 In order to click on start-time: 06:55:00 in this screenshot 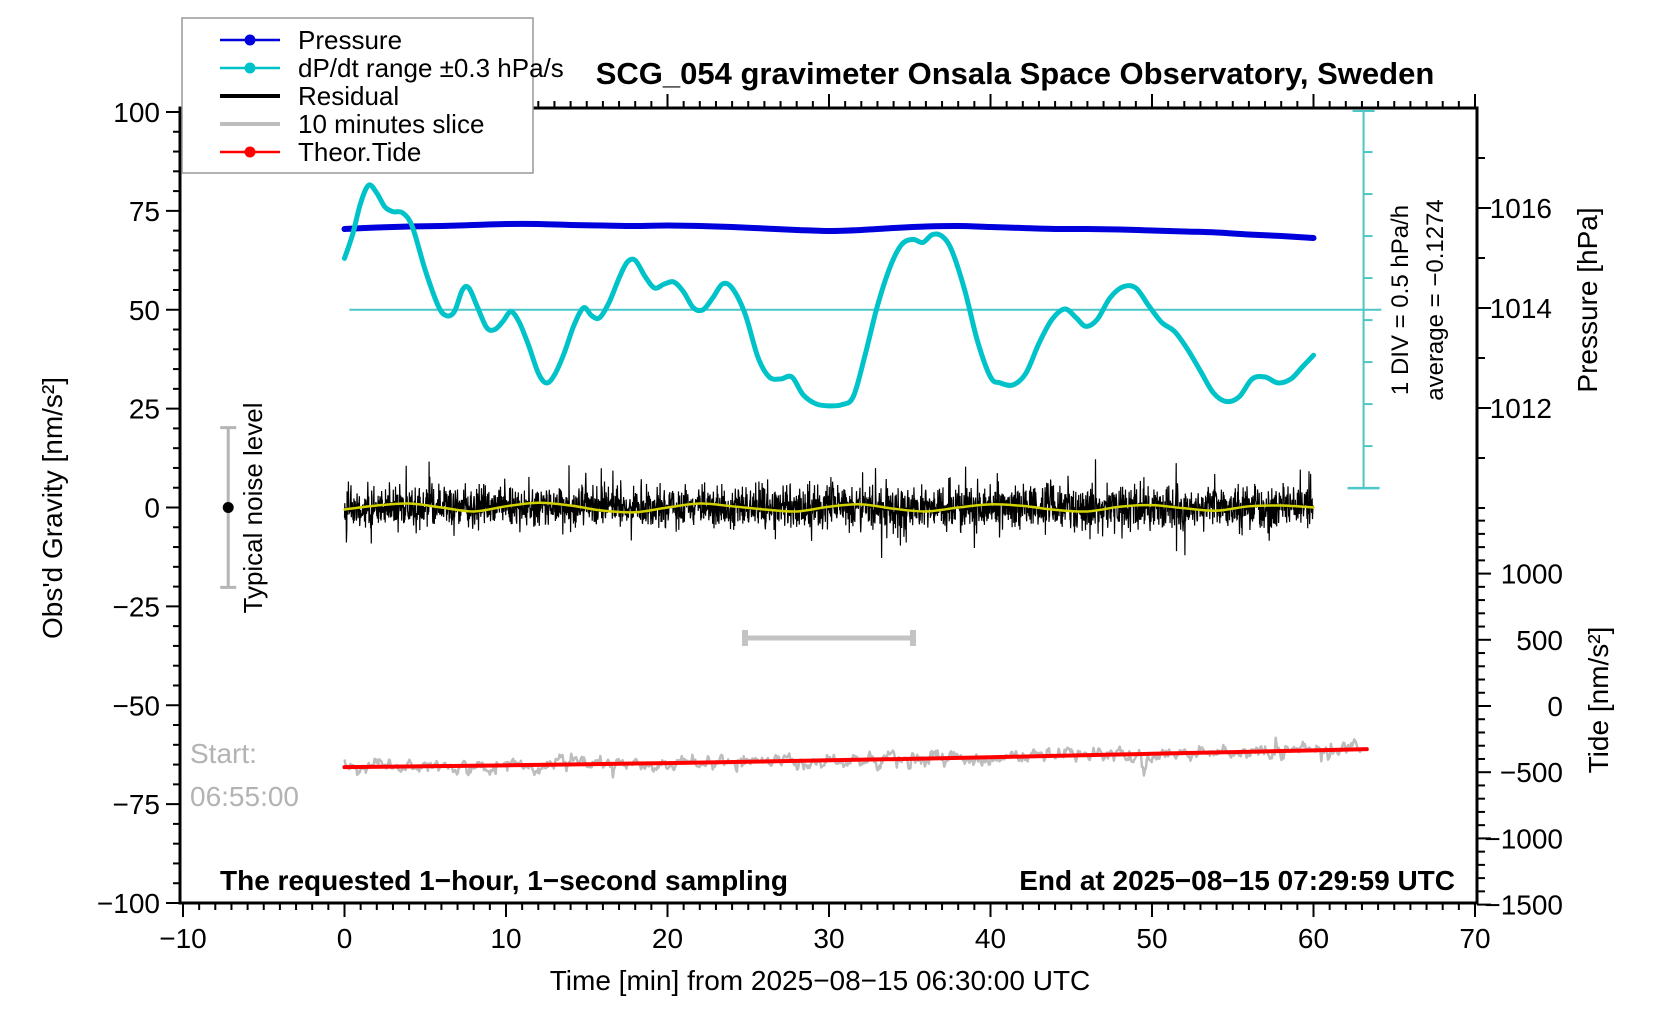, I will do `click(244, 796)`.